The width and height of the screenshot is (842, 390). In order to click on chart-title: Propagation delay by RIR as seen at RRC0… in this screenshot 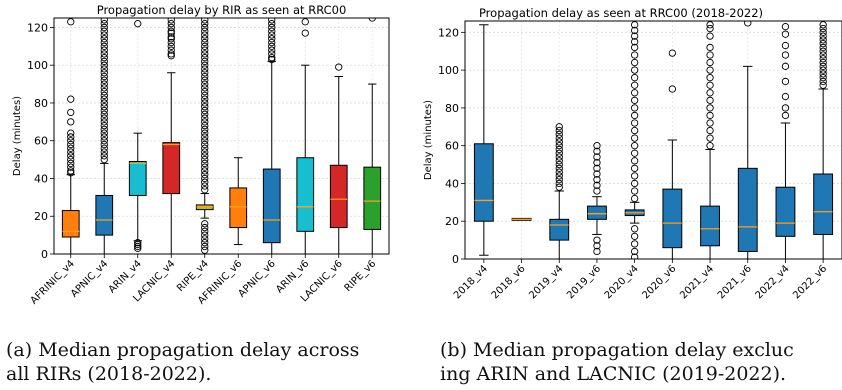, I will do `click(222, 10)`.